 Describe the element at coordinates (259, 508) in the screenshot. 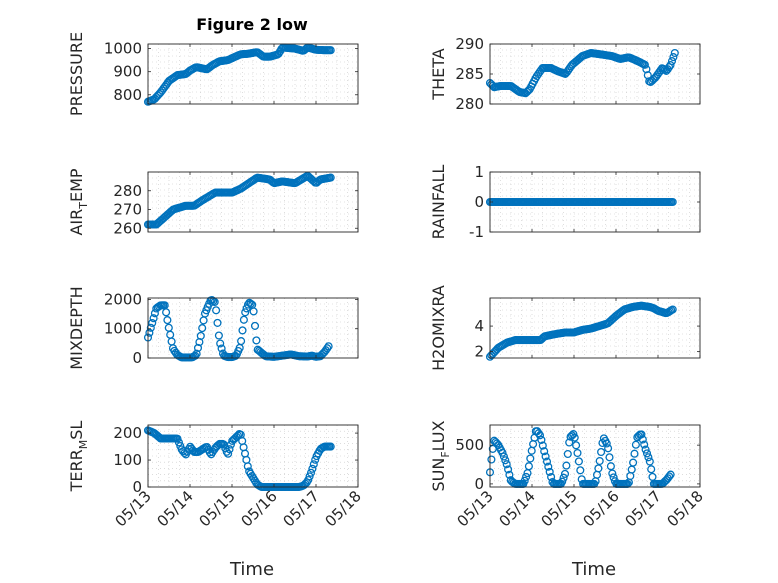

I see `x-tick-label: 05/16` at that location.